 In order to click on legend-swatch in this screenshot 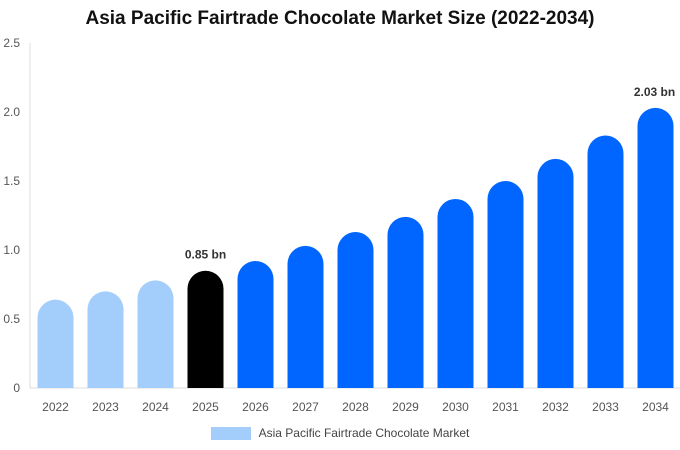, I will do `click(230, 433)`.